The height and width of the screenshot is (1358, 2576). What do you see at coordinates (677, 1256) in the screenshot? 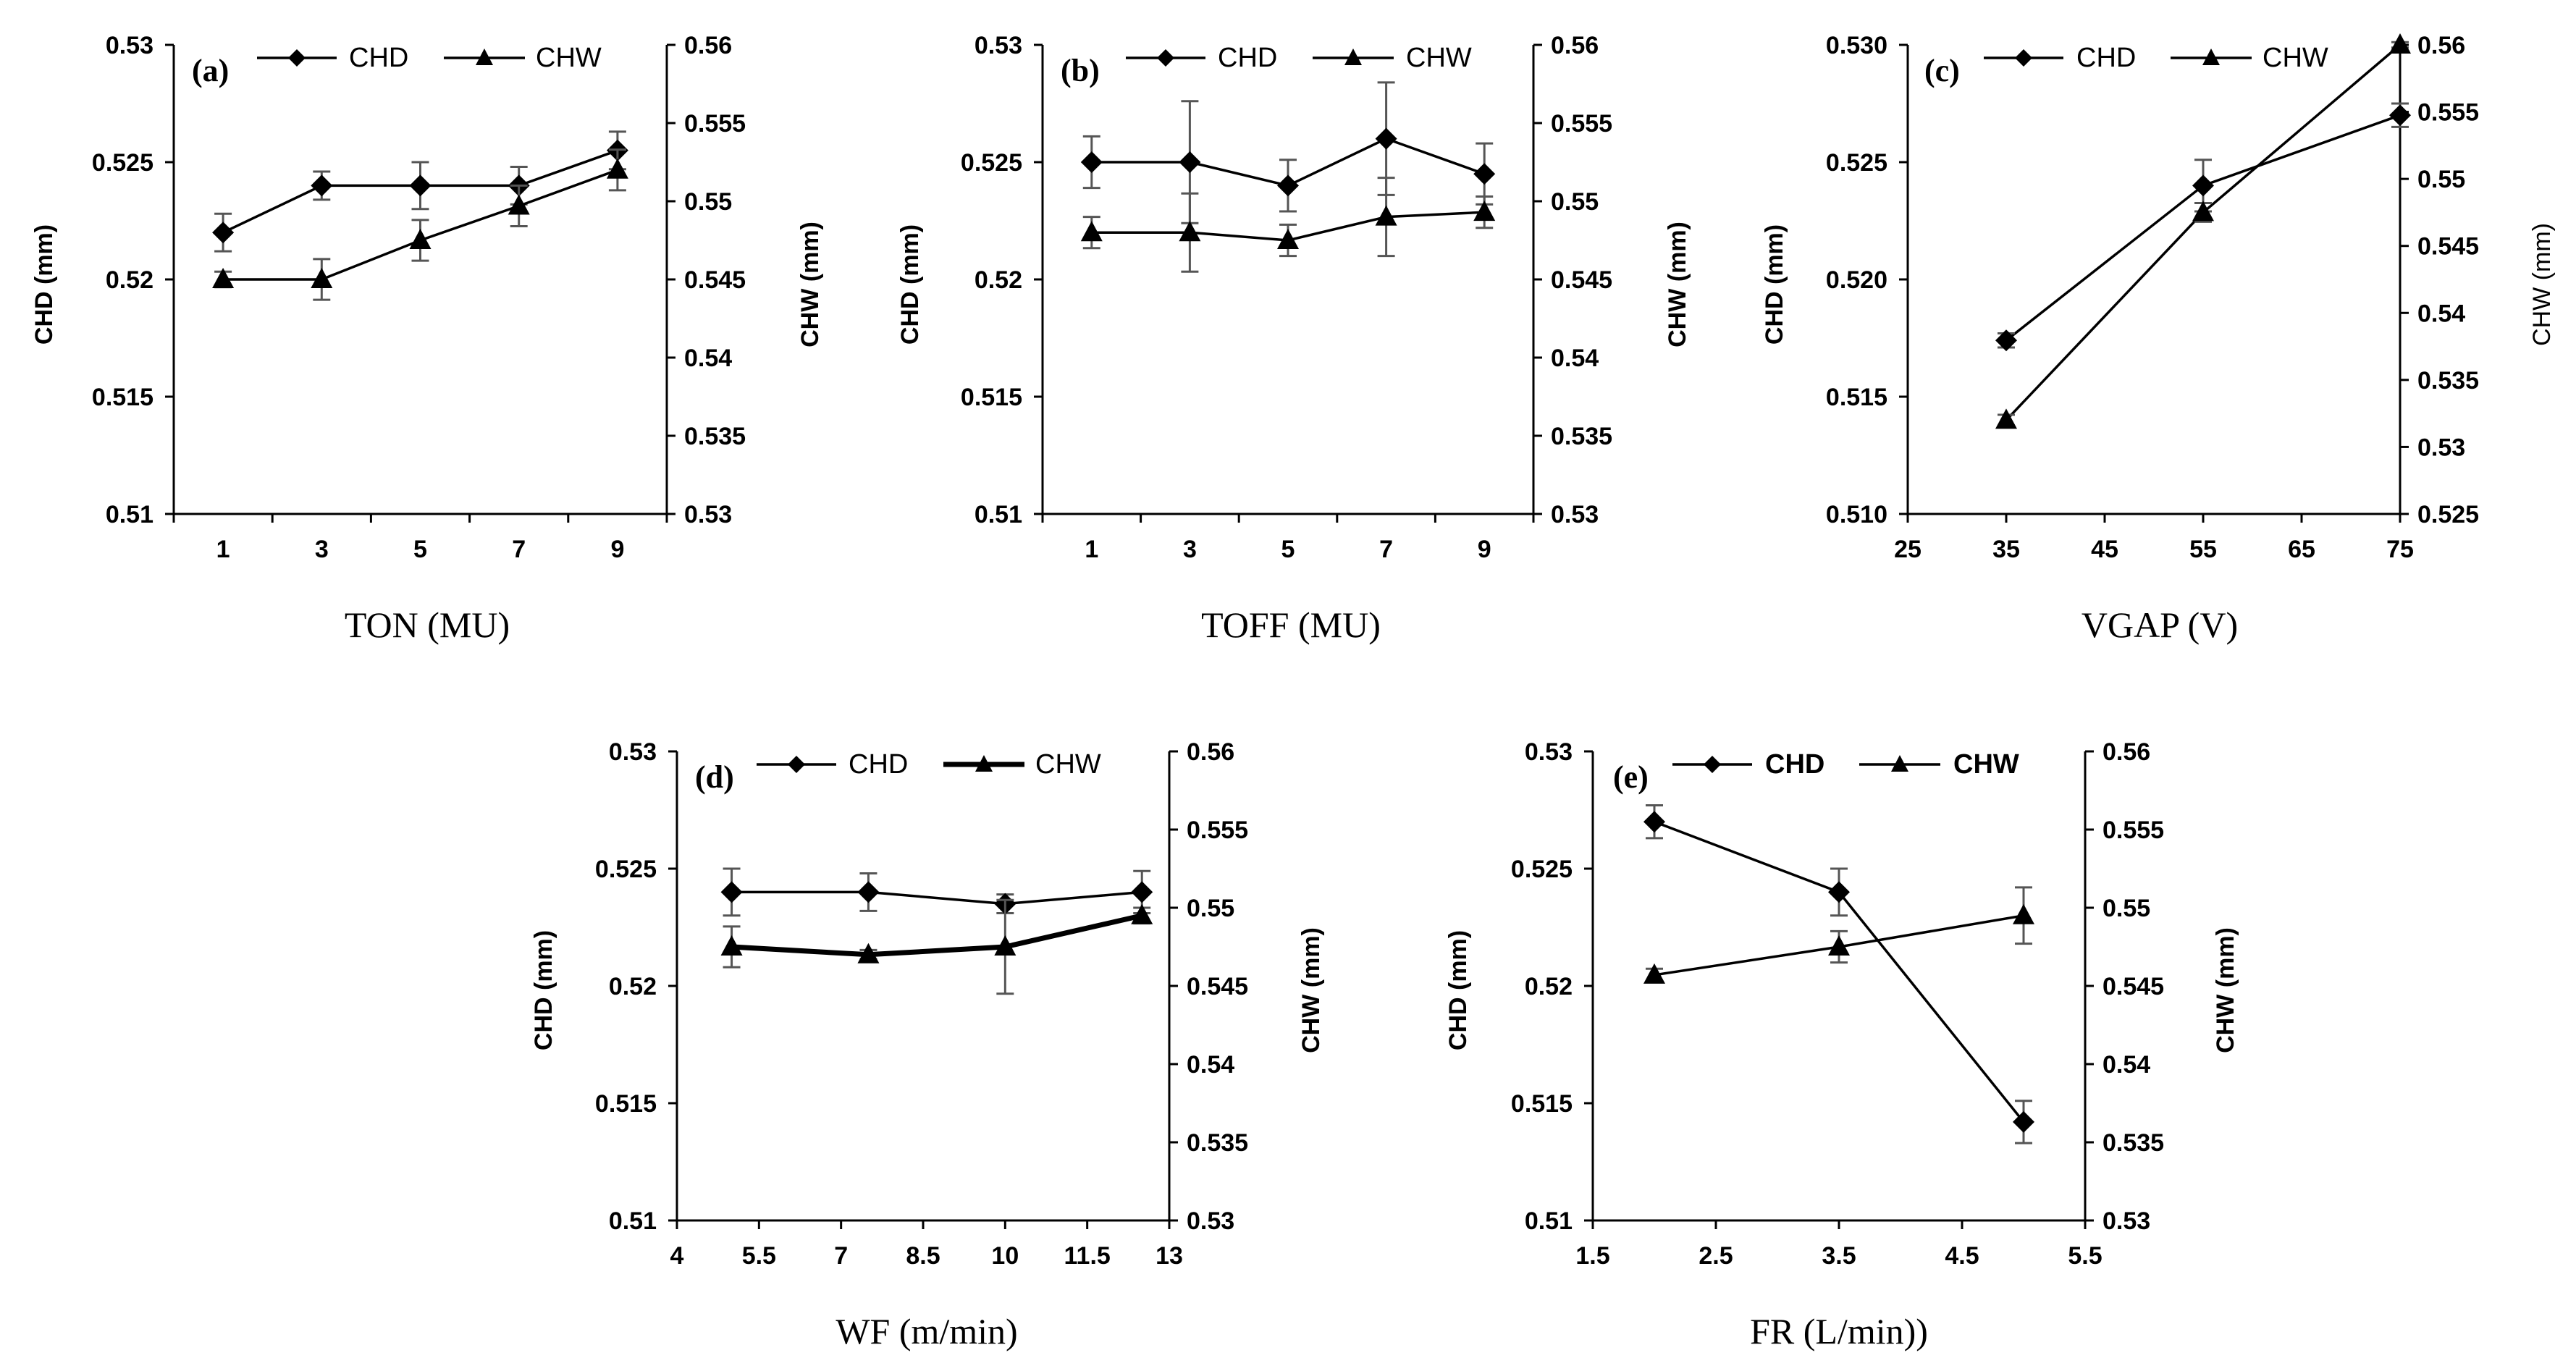
I see `x-tick-label: 4` at bounding box center [677, 1256].